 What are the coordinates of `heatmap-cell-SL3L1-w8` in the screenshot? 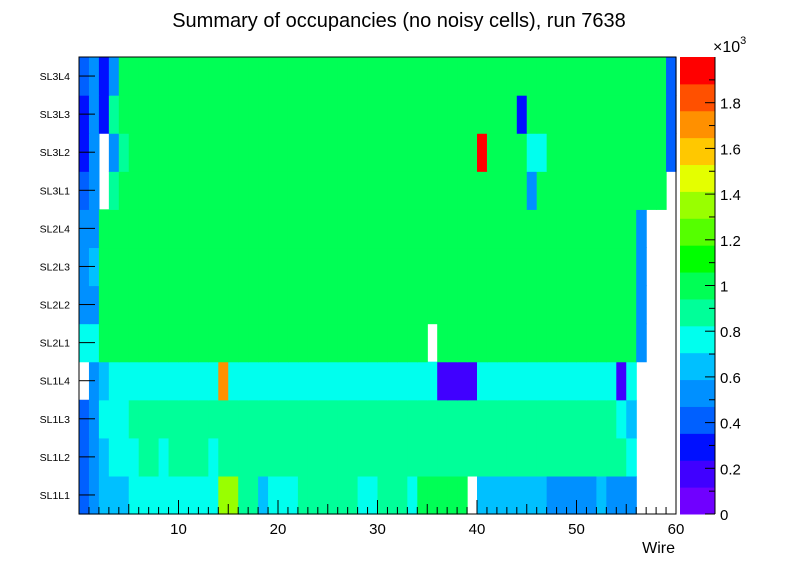 It's located at (154, 190).